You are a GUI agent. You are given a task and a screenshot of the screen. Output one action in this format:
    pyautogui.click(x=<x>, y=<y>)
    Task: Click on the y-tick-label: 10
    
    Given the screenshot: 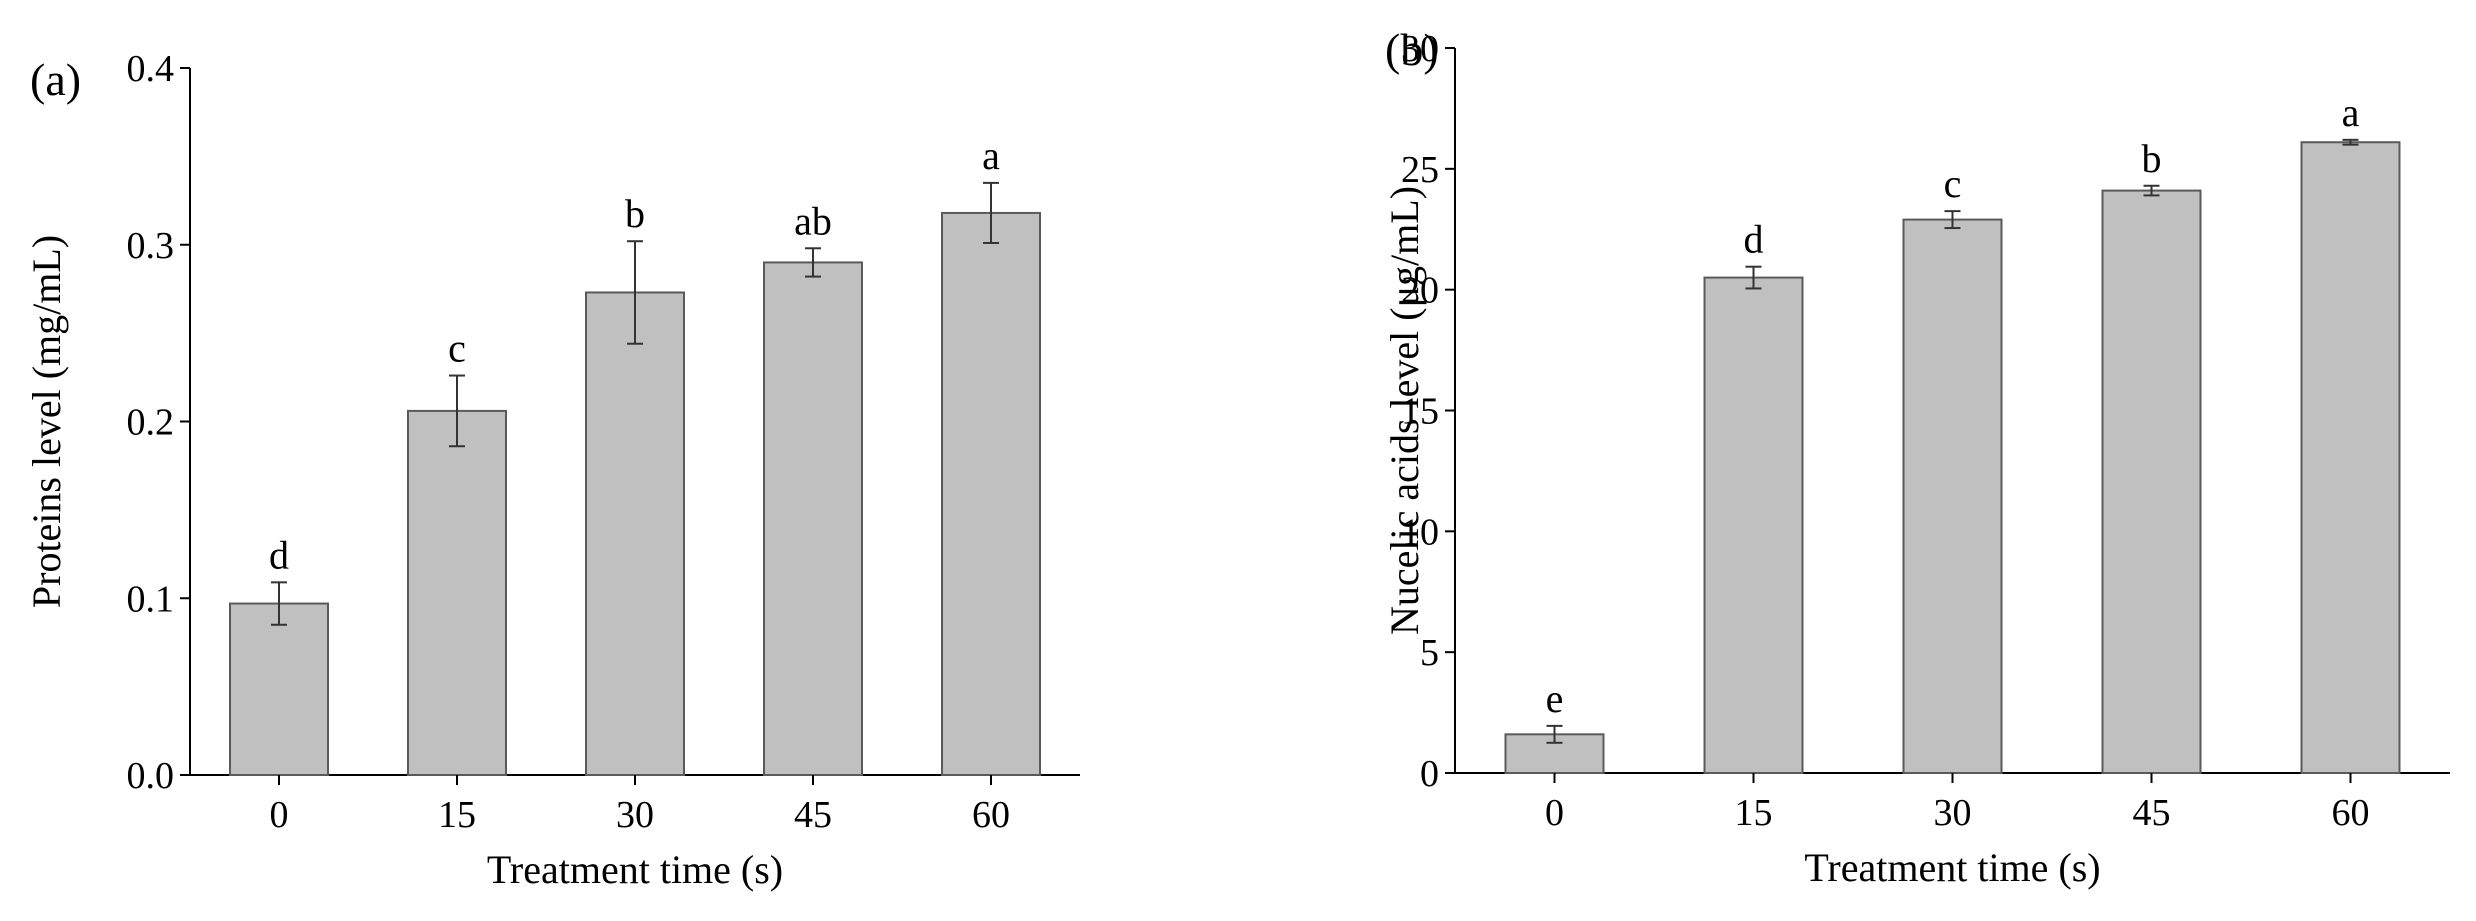 What is the action you would take?
    pyautogui.click(x=1420, y=532)
    